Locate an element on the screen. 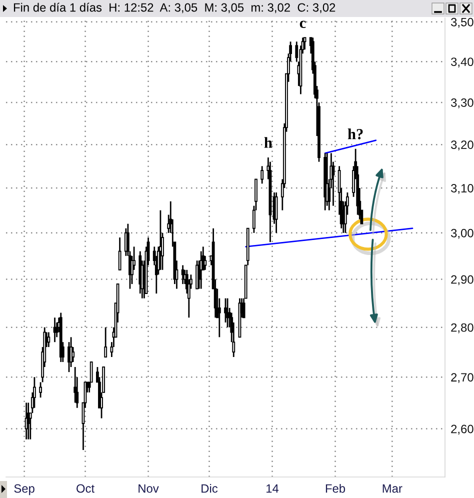 The width and height of the screenshot is (474, 498). y-tick-label: 2,80 is located at coordinates (462, 328).